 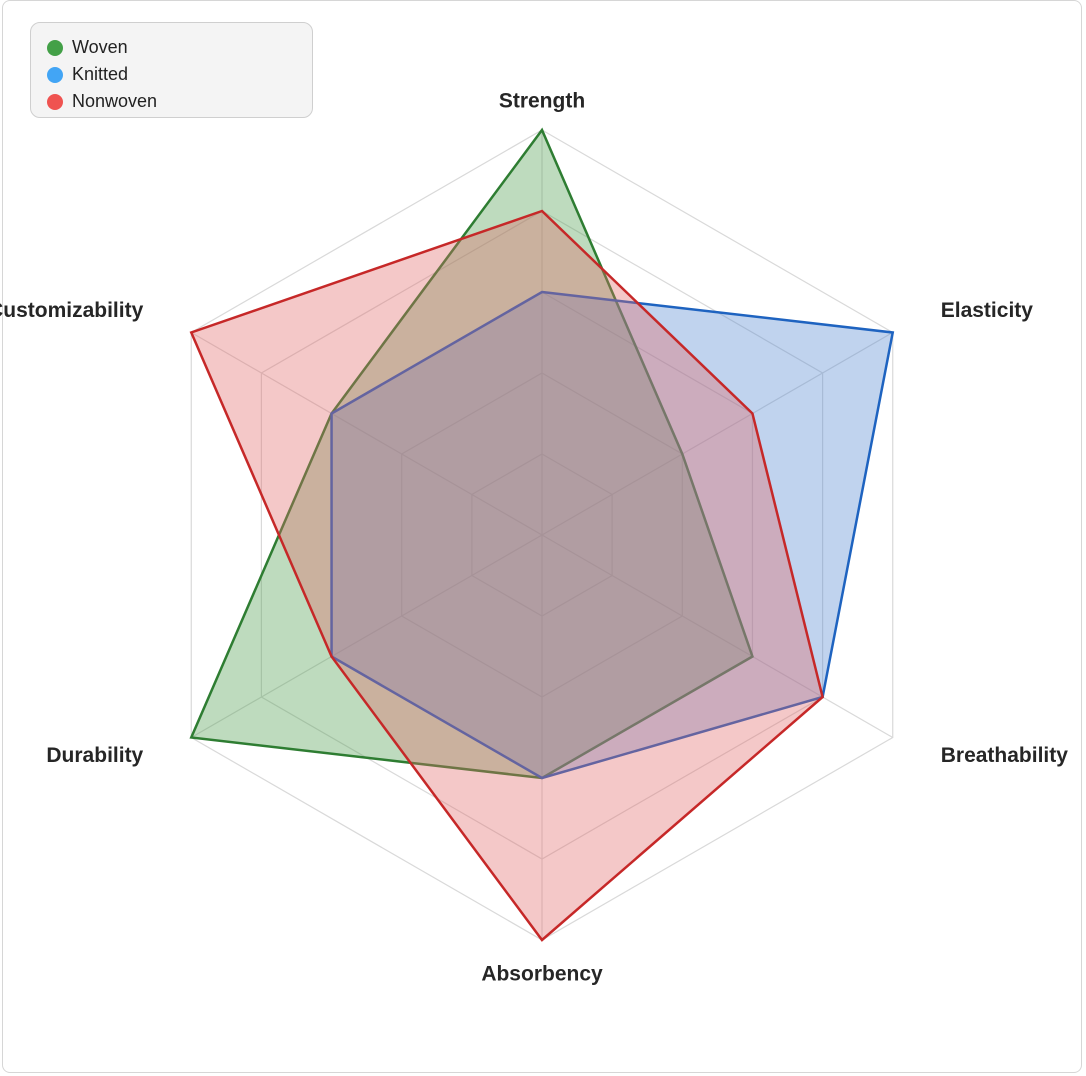 I want to click on axis-line-breathability, so click(x=717, y=636).